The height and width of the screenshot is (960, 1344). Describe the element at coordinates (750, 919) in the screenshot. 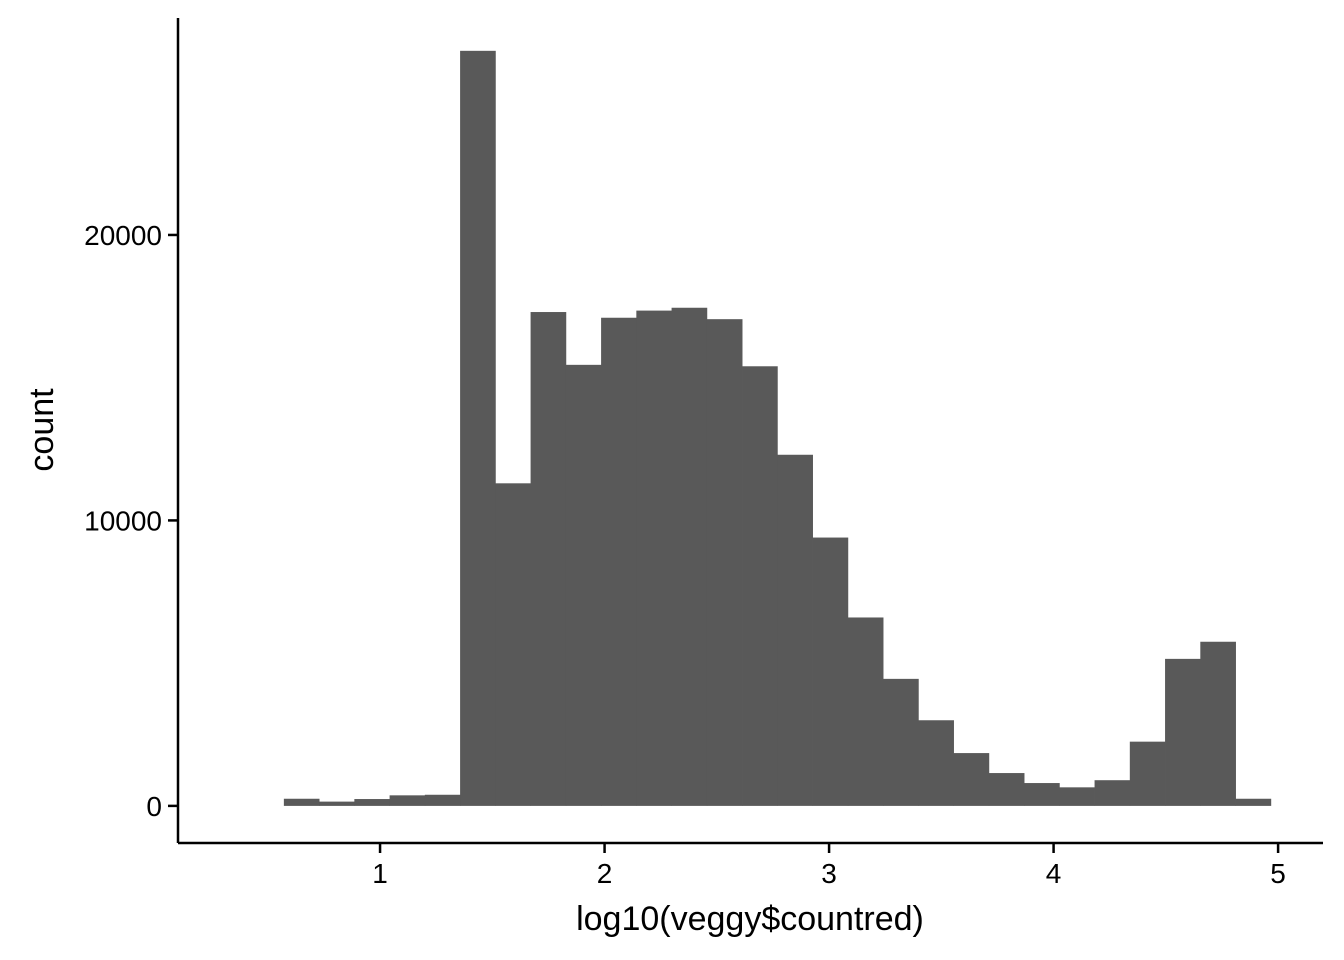

I see `x-axis-title: log10(veggy$countred)` at that location.